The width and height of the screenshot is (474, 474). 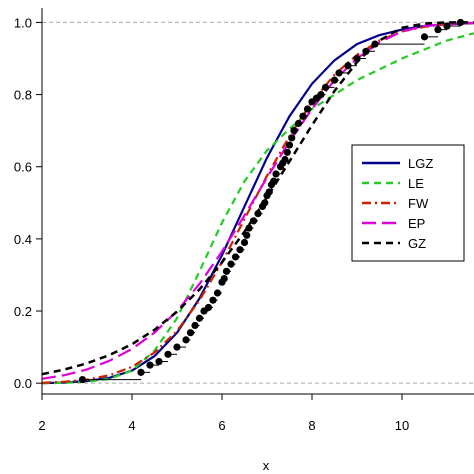 I want to click on y-tick-label: 1.0, so click(x=23, y=22).